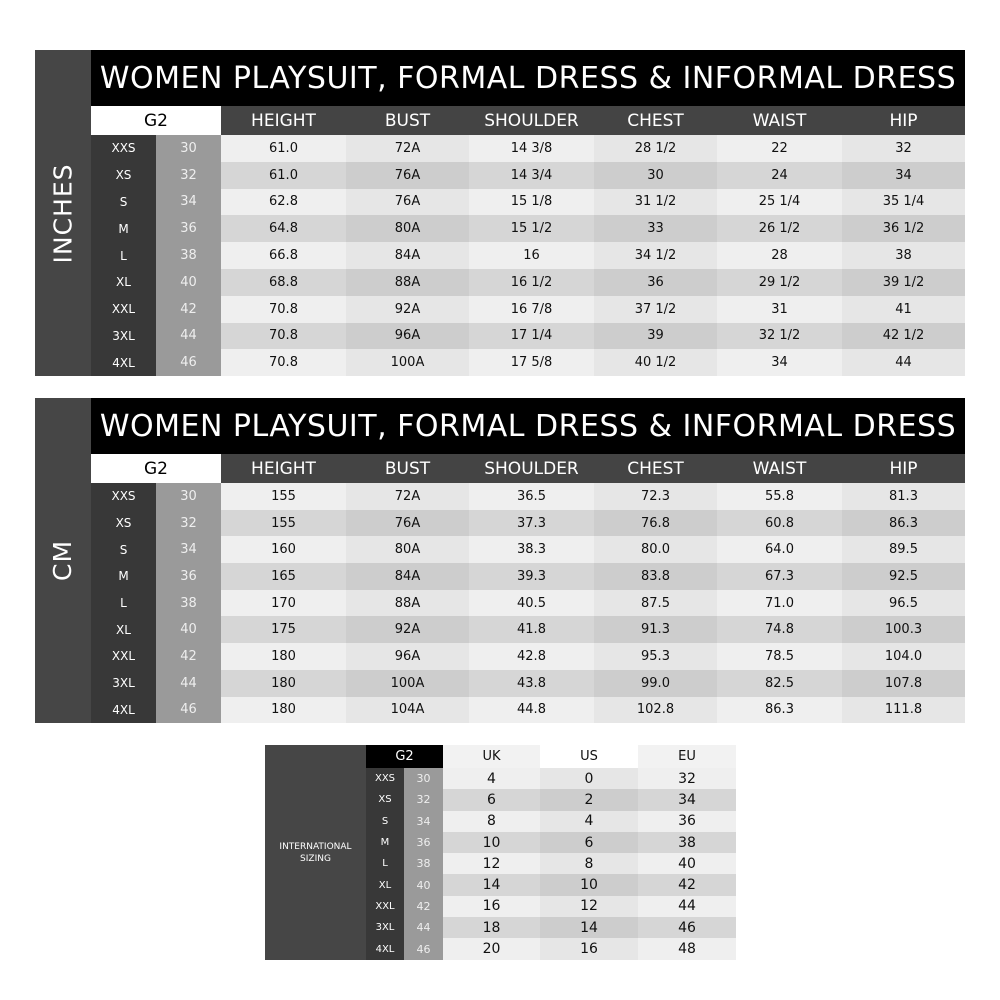  I want to click on table-cell: 14, so click(589, 928).